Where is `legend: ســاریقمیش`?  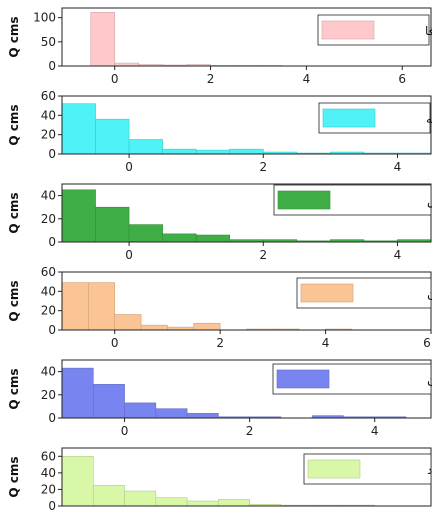 legend: ســاریقمیش is located at coordinates (352, 200).